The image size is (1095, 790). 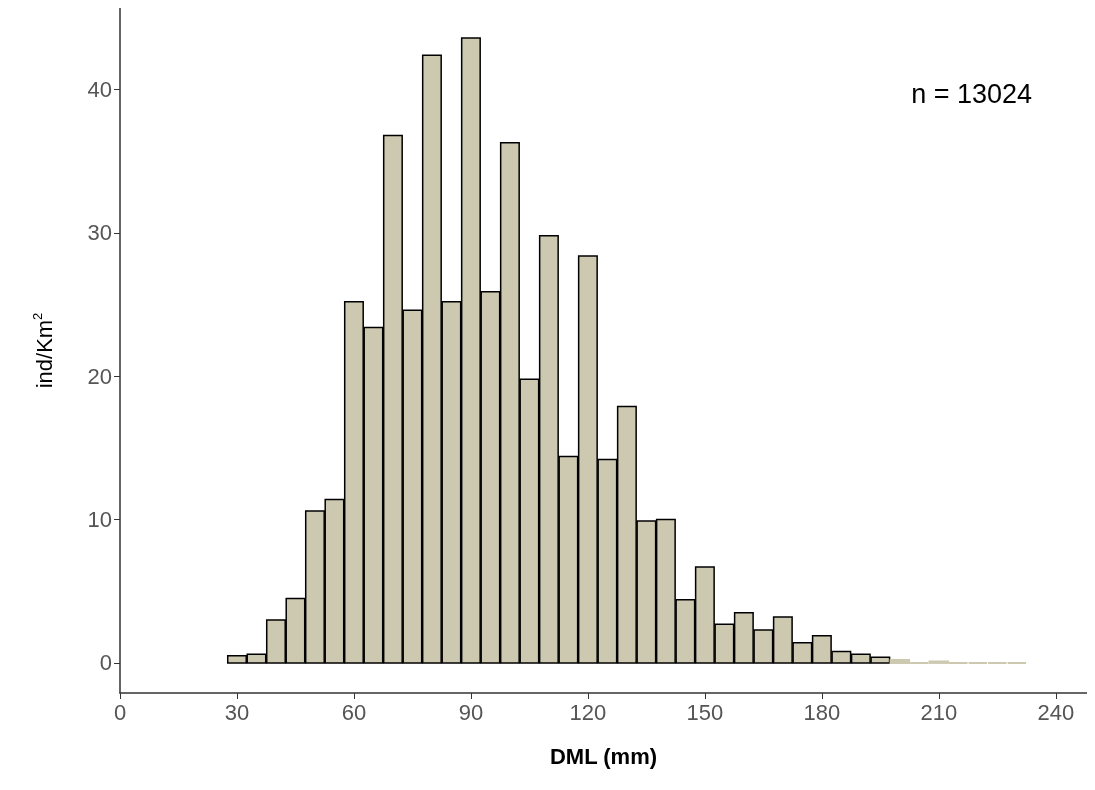 What do you see at coordinates (588, 712) in the screenshot?
I see `x-tick-label: 120` at bounding box center [588, 712].